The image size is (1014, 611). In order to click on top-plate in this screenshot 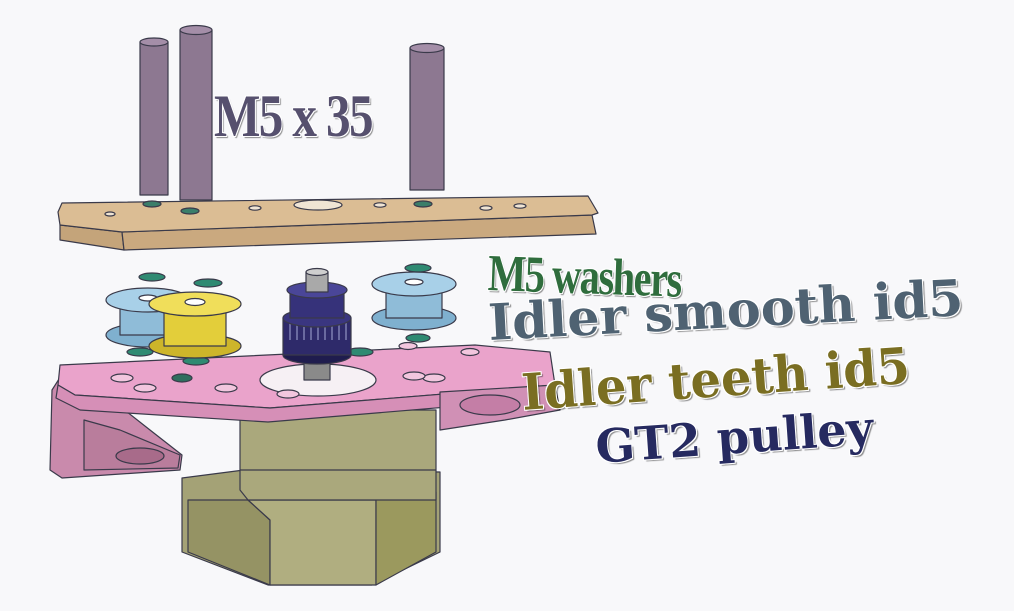, I will do `click(328, 223)`.